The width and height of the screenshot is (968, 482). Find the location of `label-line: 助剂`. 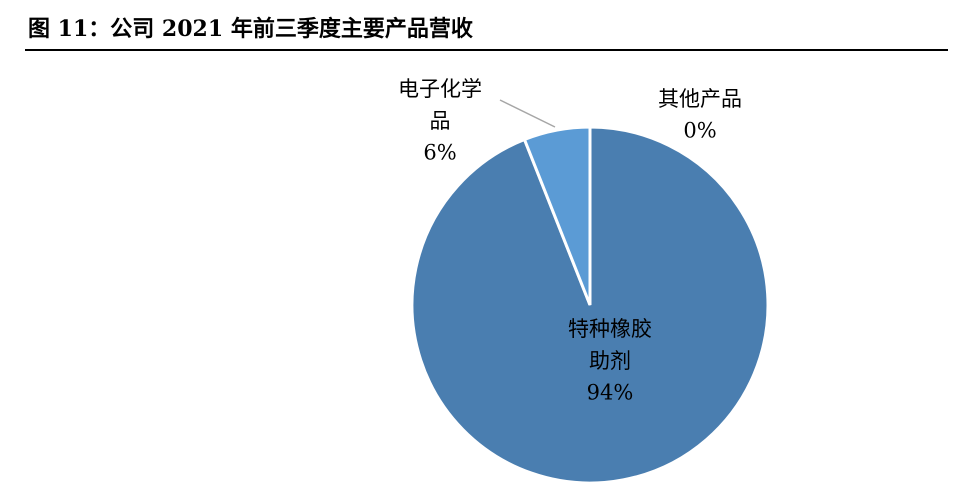

label-line: 助剂 is located at coordinates (610, 361).